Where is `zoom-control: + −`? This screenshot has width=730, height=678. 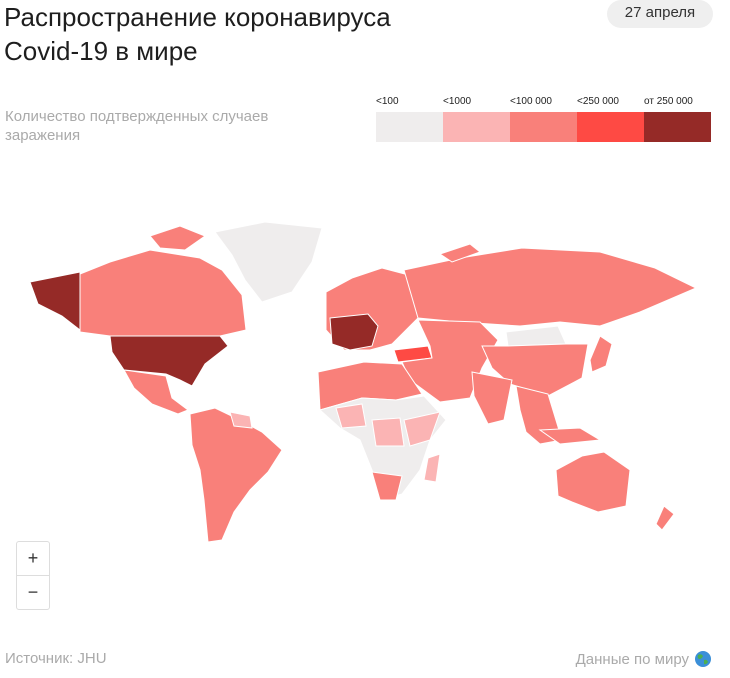
zoom-control: + − is located at coordinates (33, 575).